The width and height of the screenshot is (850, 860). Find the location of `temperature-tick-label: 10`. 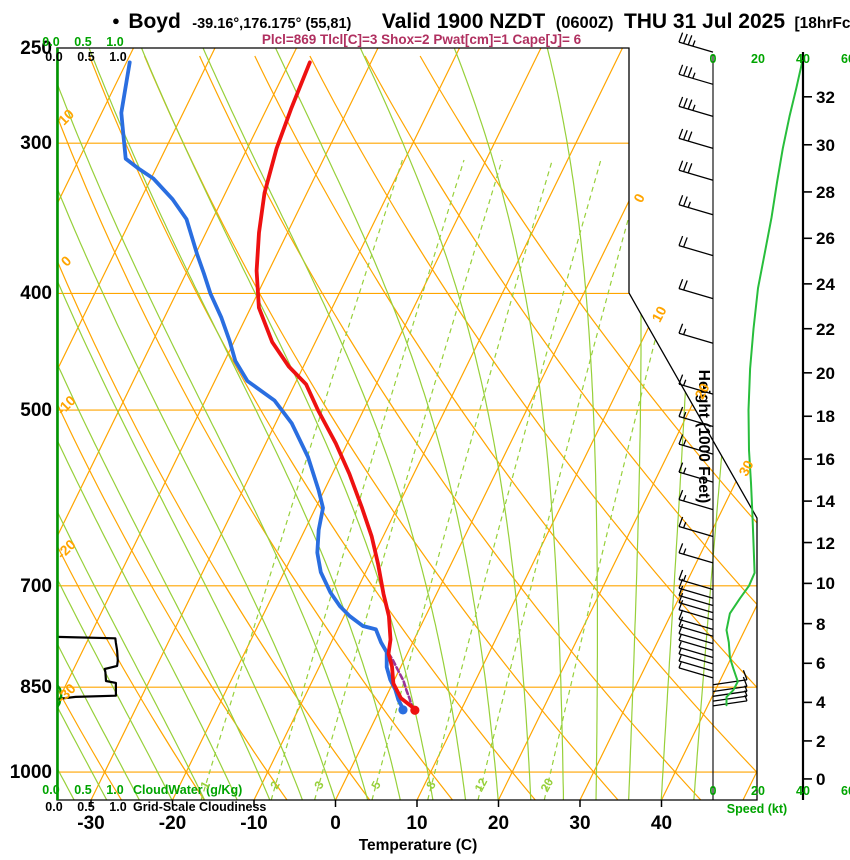

temperature-tick-label: 10 is located at coordinates (417, 823).